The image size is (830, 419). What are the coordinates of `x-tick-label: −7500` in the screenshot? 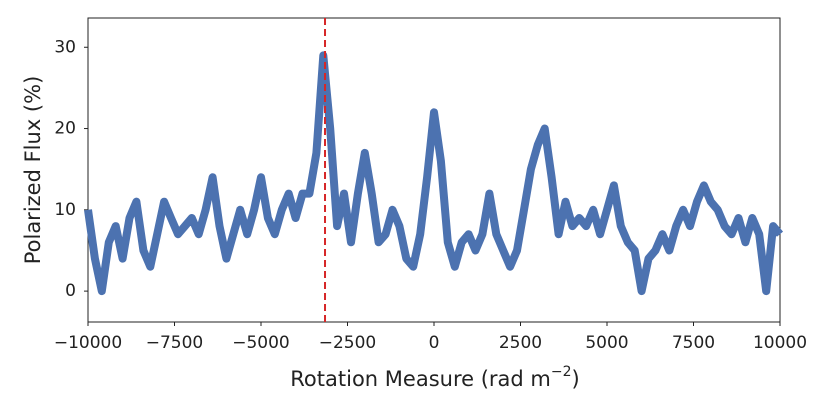 It's located at (175, 343).